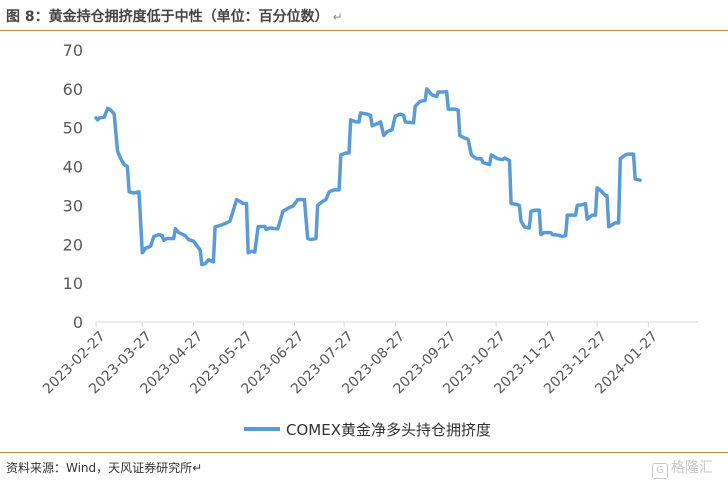 The height and width of the screenshot is (483, 728). What do you see at coordinates (73, 167) in the screenshot?
I see `y-tick-label: 40` at bounding box center [73, 167].